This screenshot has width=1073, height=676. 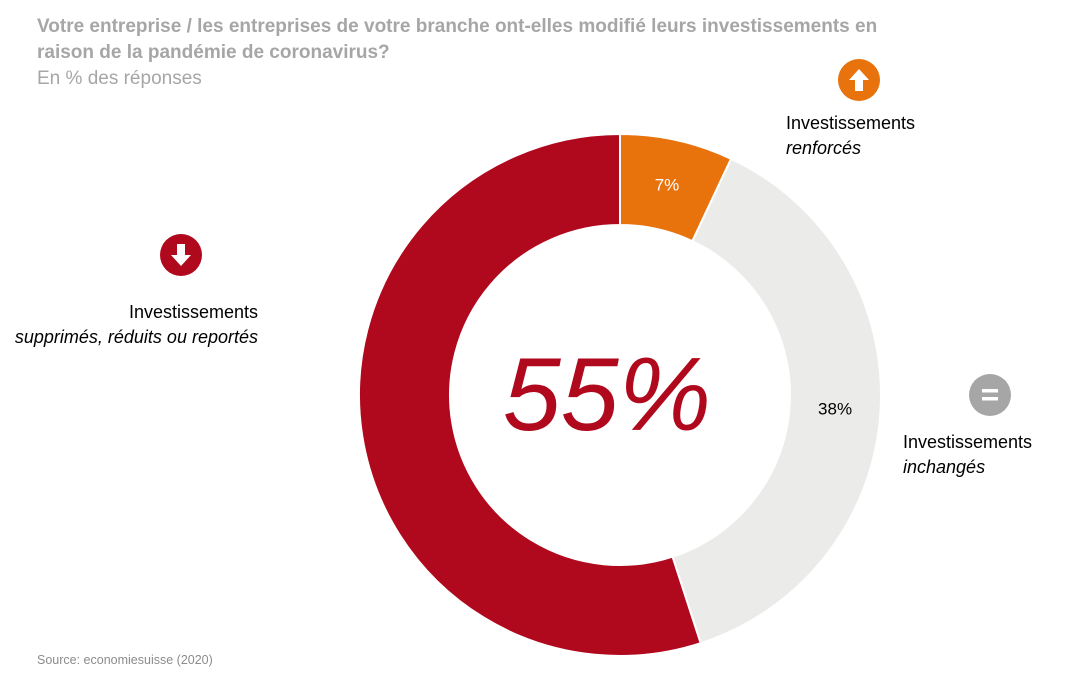 I want to click on slice-value-label: 38%, so click(x=835, y=409).